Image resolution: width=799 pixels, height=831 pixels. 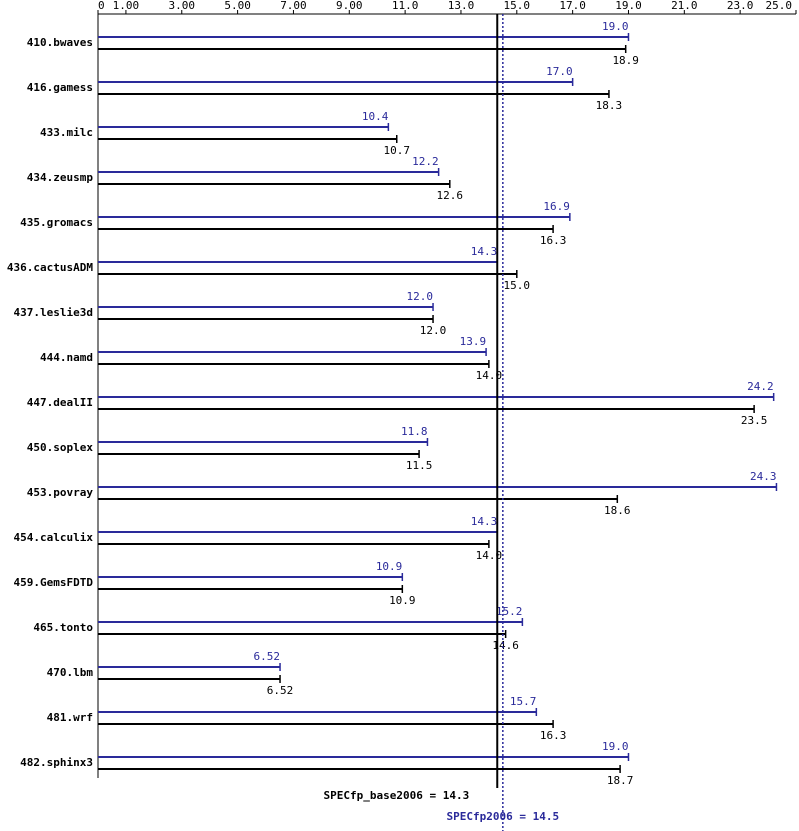 What do you see at coordinates (293, 6) in the screenshot?
I see `x-tick-label: 7.00` at bounding box center [293, 6].